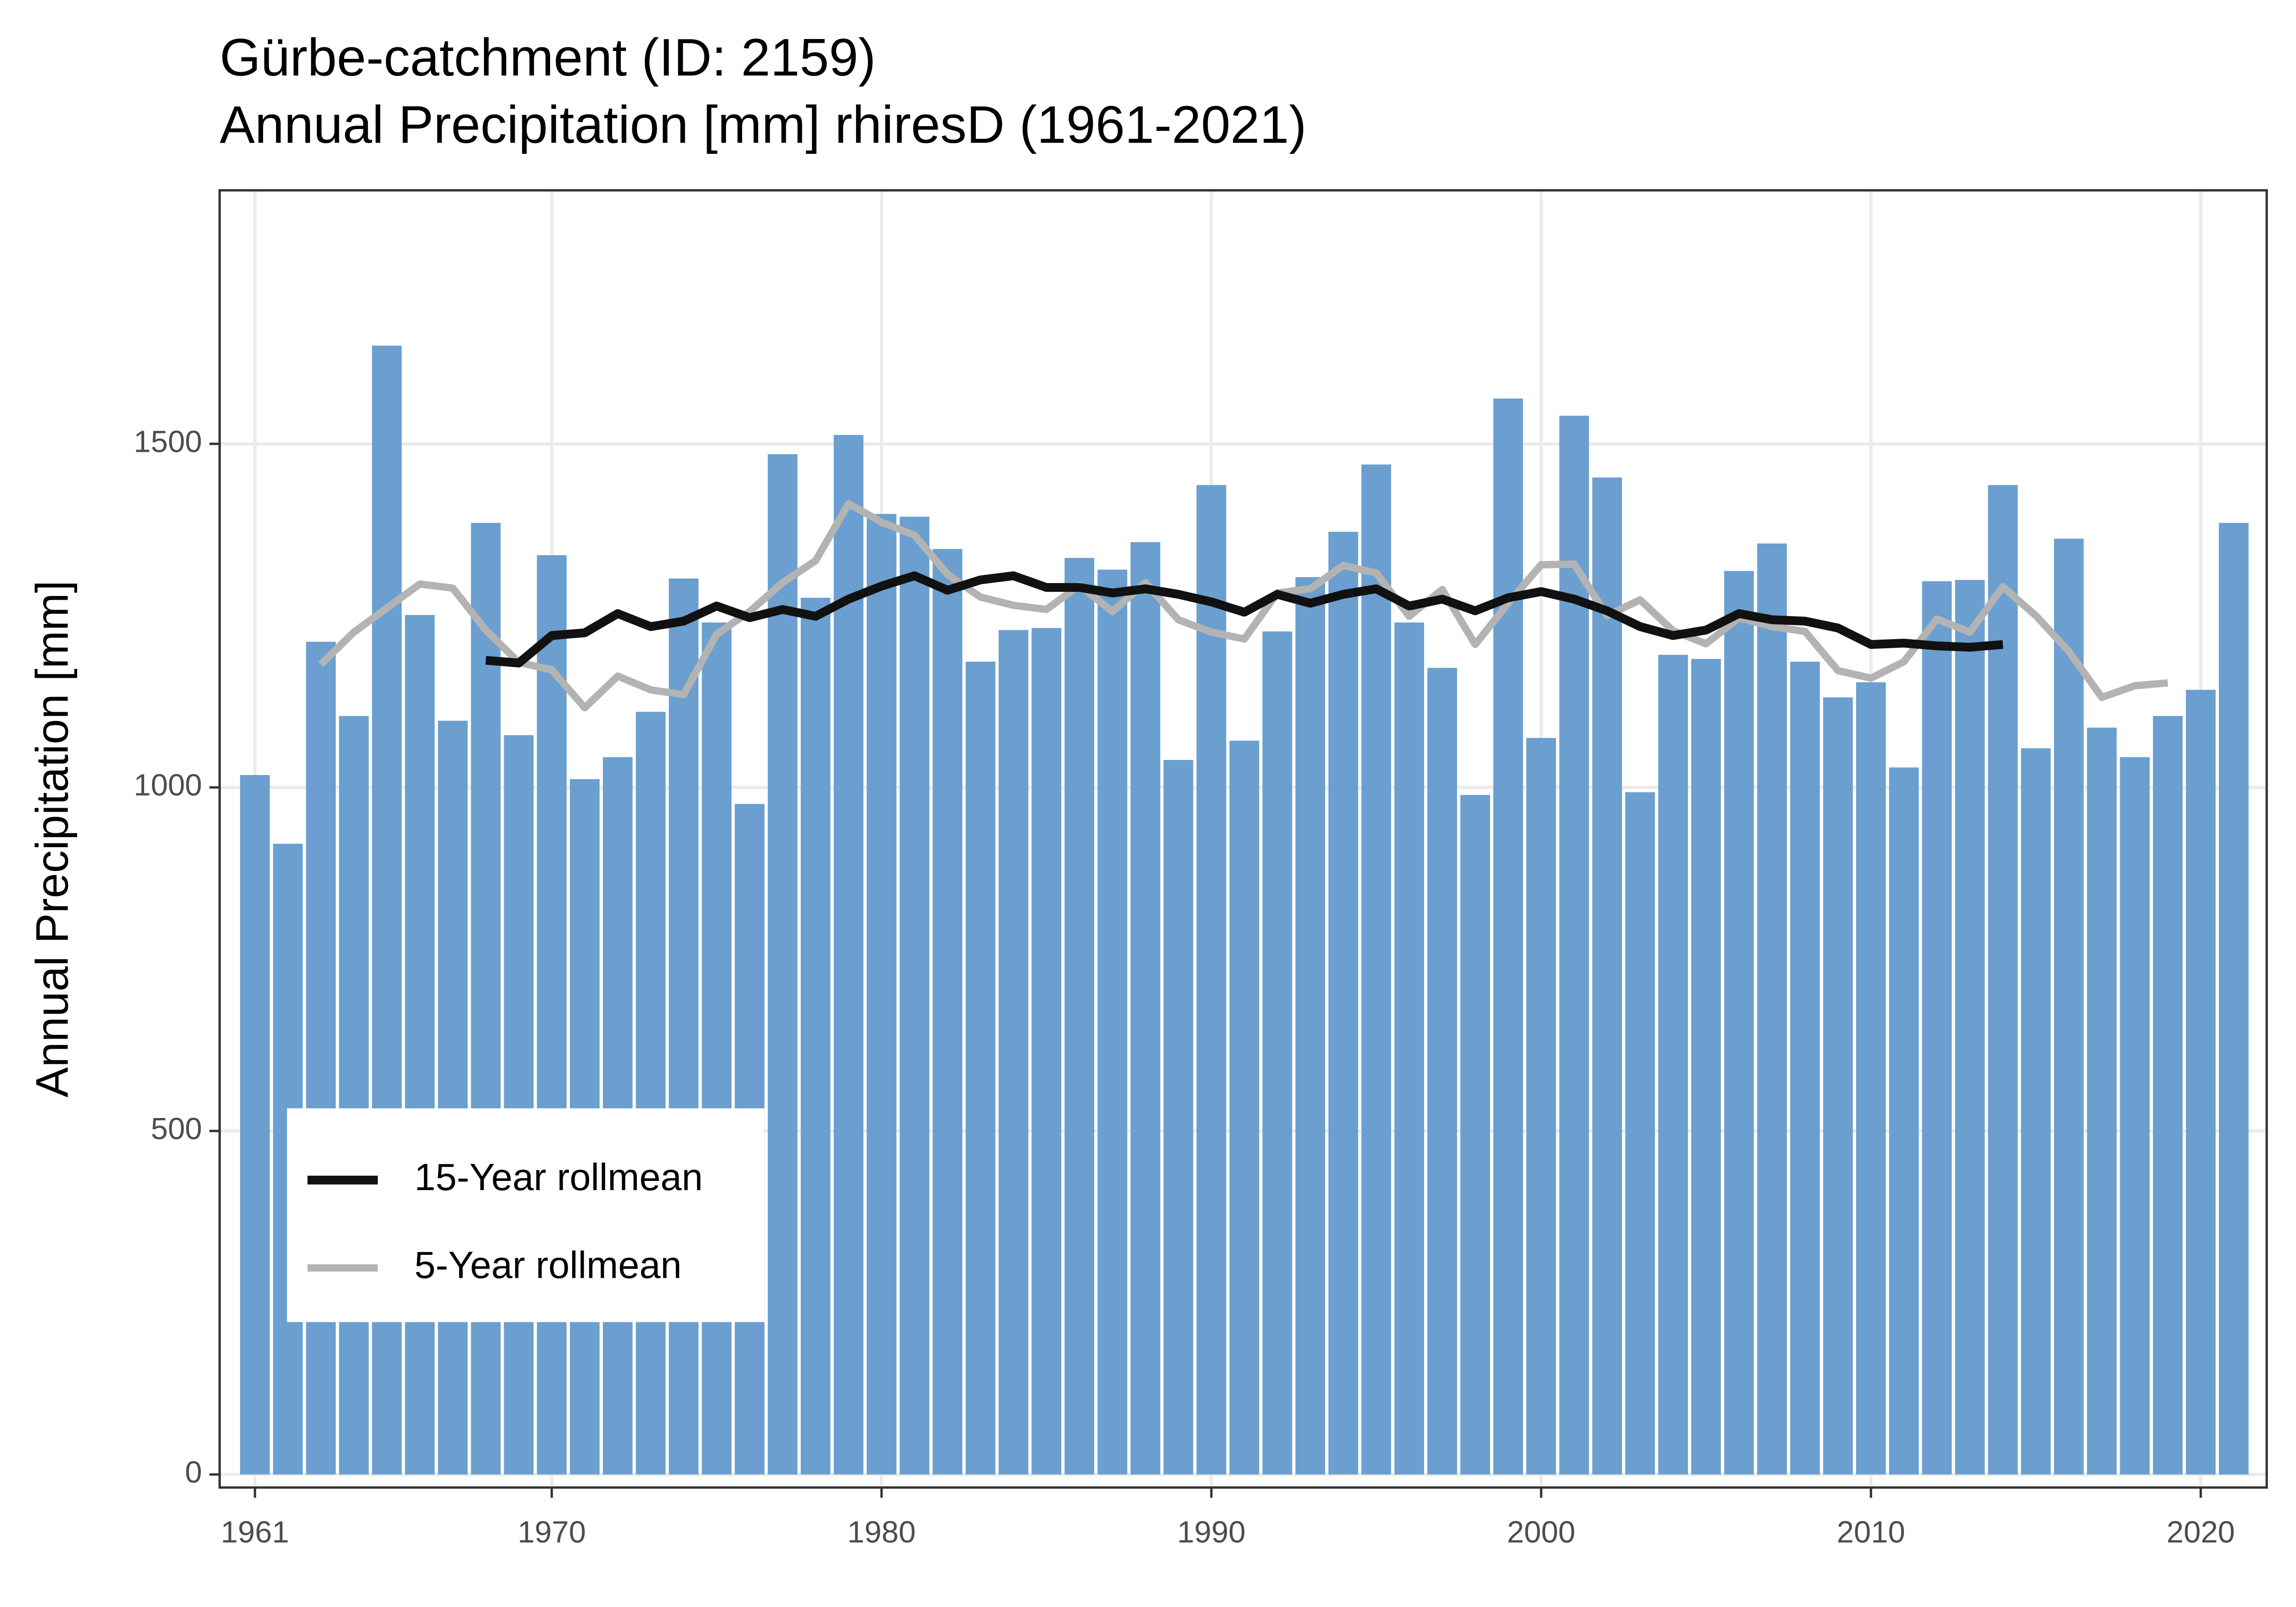 The width and height of the screenshot is (2296, 1607). What do you see at coordinates (1211, 1532) in the screenshot?
I see `x-tick-label: 1990` at bounding box center [1211, 1532].